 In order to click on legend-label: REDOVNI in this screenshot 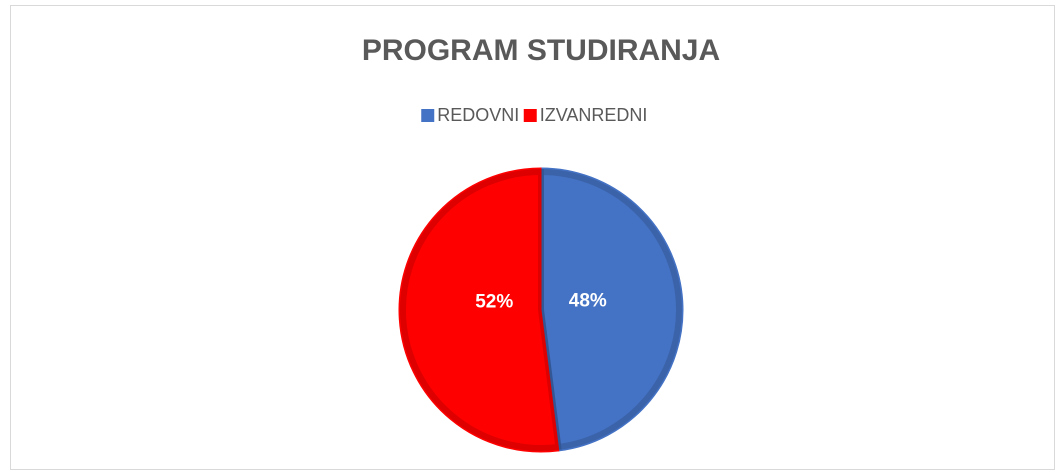, I will do `click(478, 115)`.